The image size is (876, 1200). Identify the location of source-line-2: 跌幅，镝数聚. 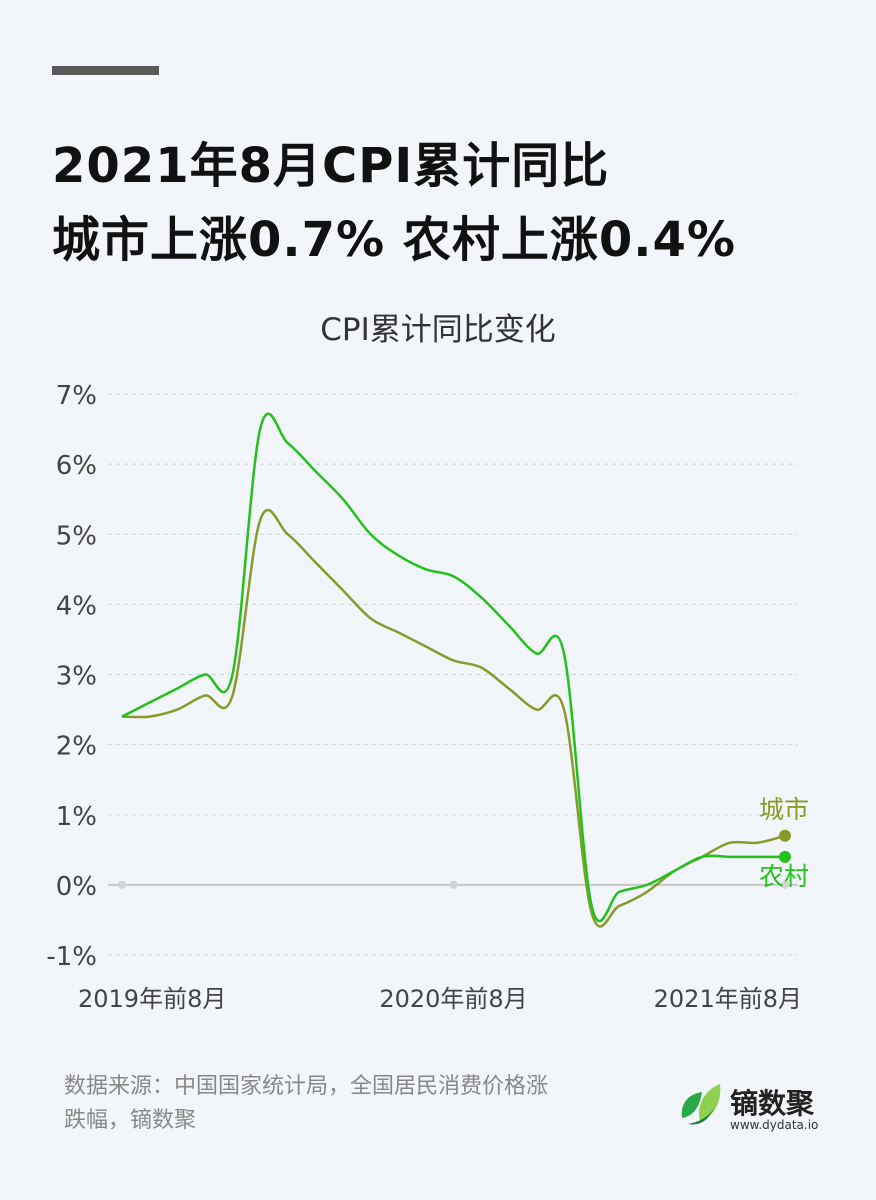
(130, 1120).